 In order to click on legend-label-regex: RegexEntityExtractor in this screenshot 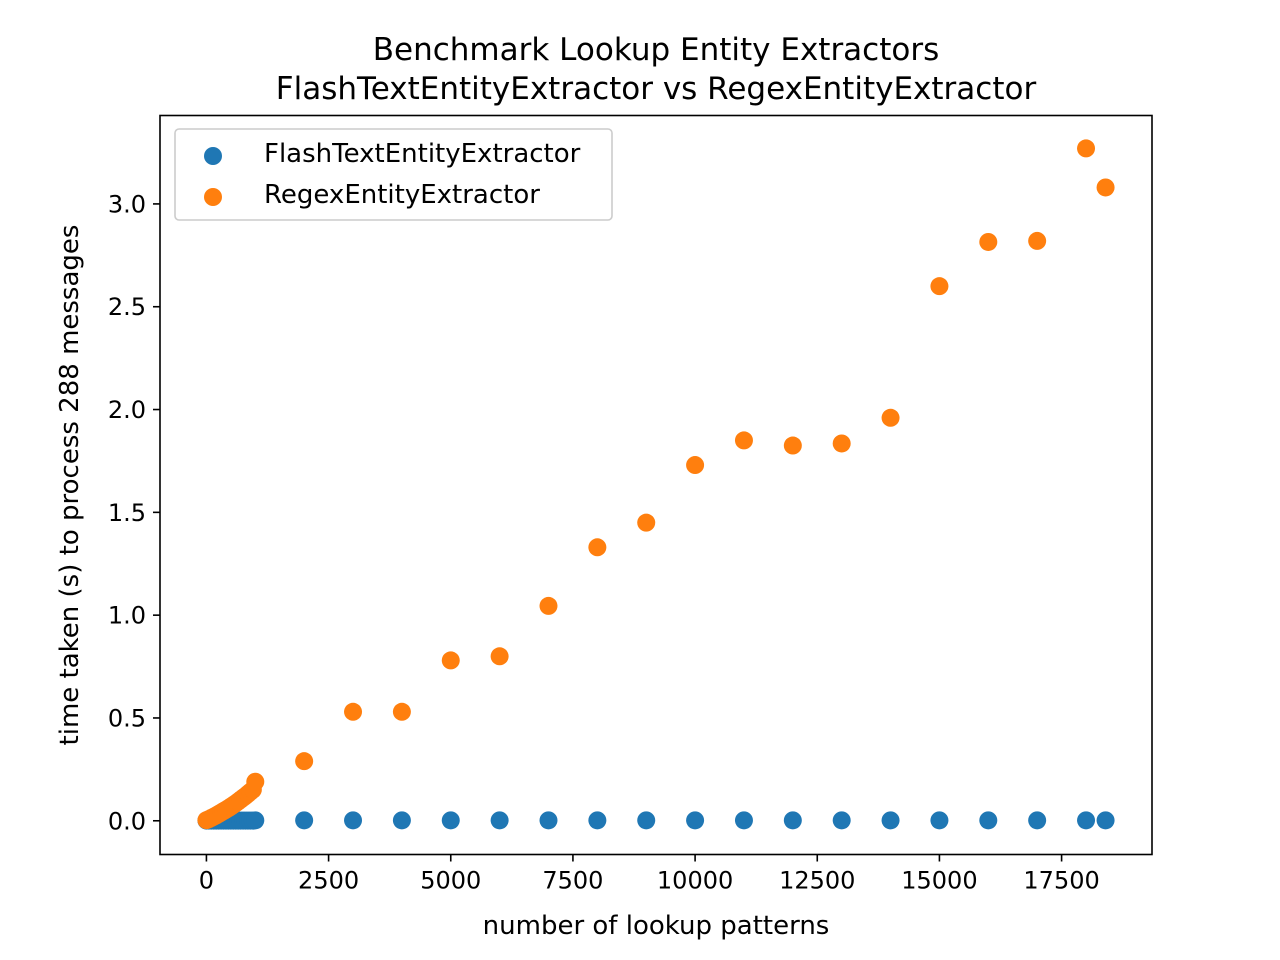, I will do `click(402, 195)`.